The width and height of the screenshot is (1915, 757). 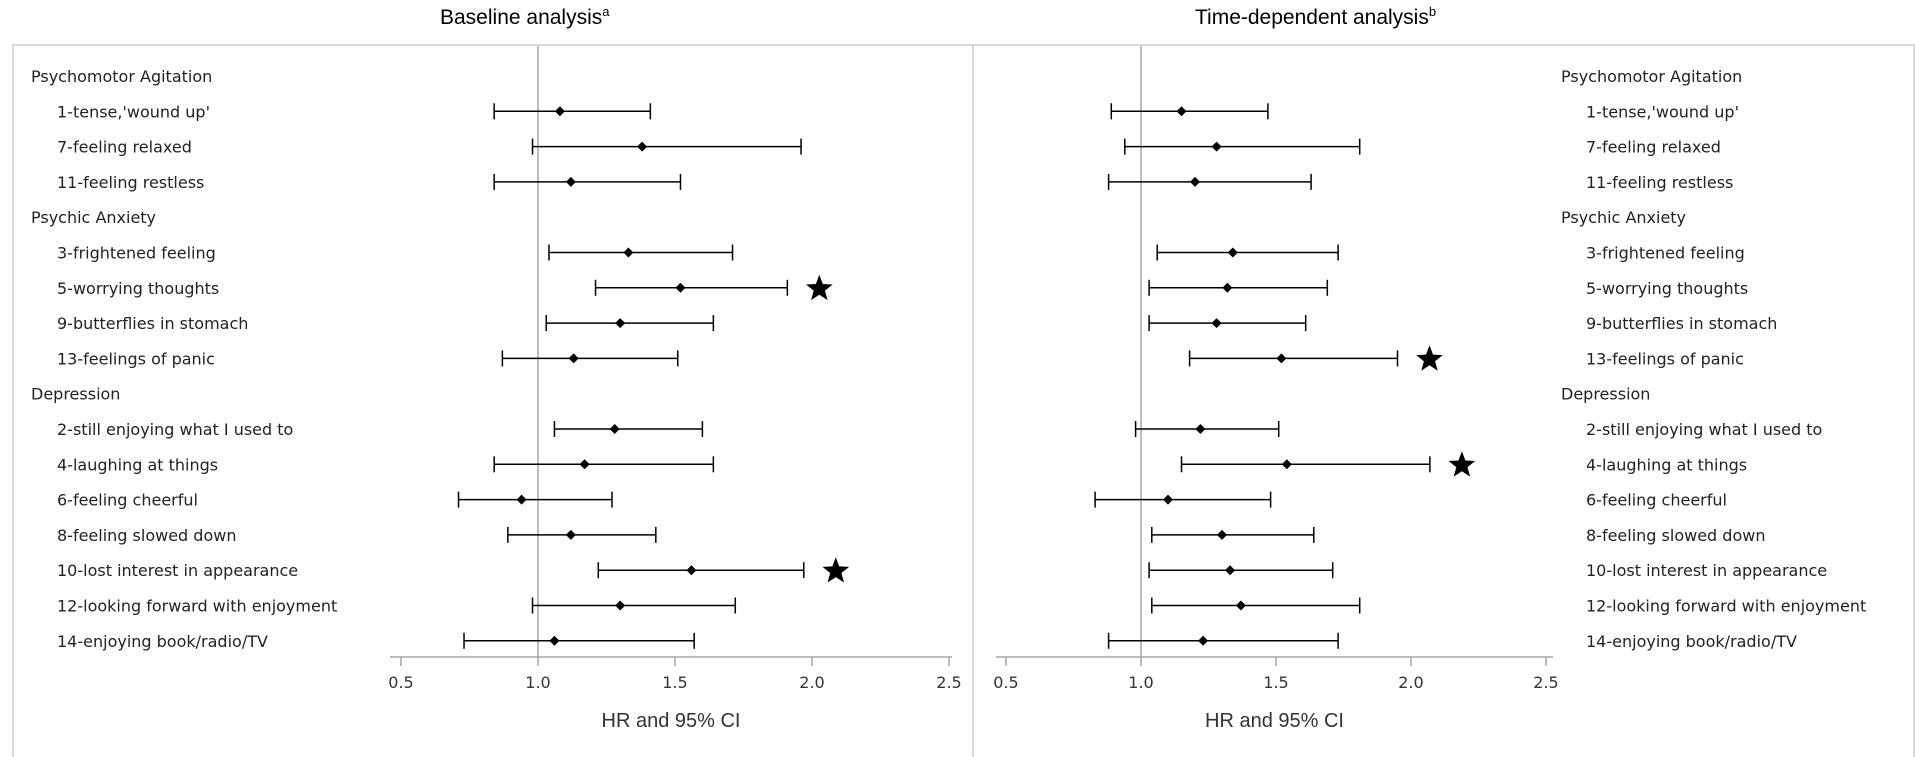 What do you see at coordinates (121, 76) in the screenshot?
I see `left-group-header: Psychomotor Agitation` at bounding box center [121, 76].